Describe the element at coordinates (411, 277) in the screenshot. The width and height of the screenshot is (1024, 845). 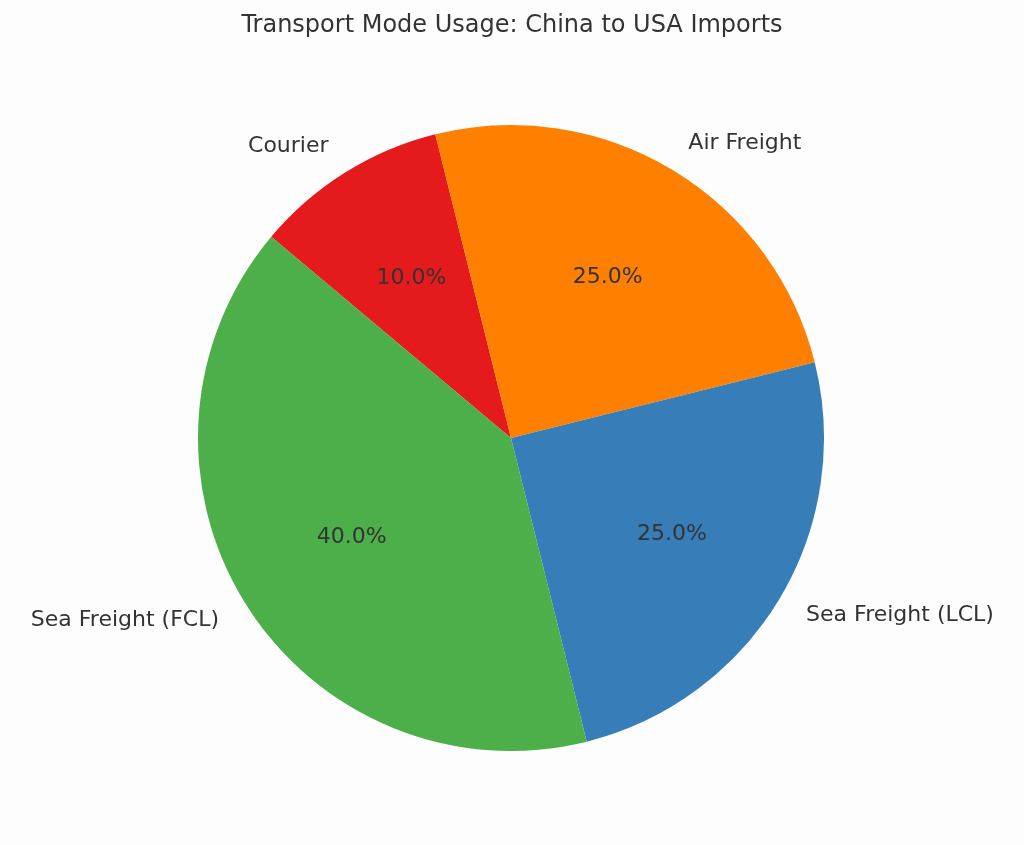
I see `data-label: 10.0%` at that location.